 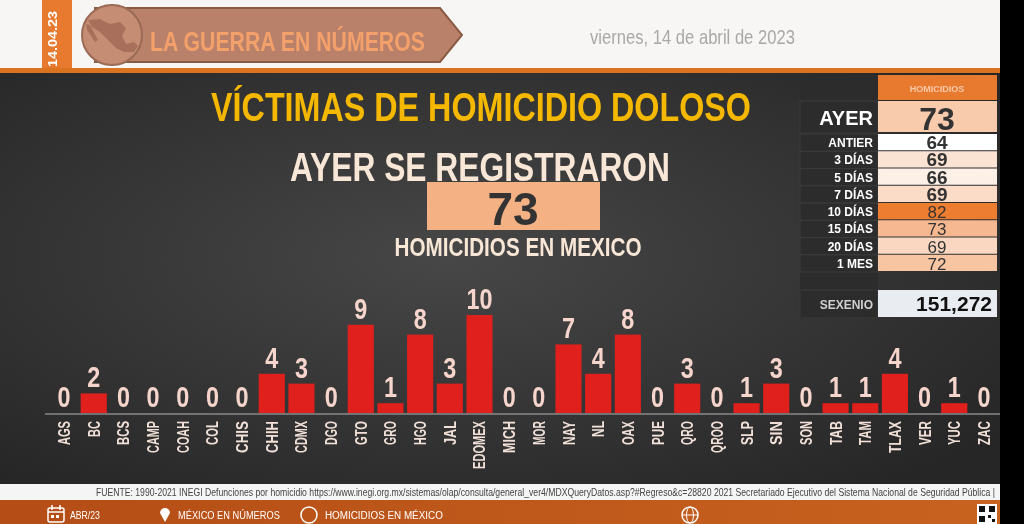 I want to click on data-label: 9, so click(x=361, y=309).